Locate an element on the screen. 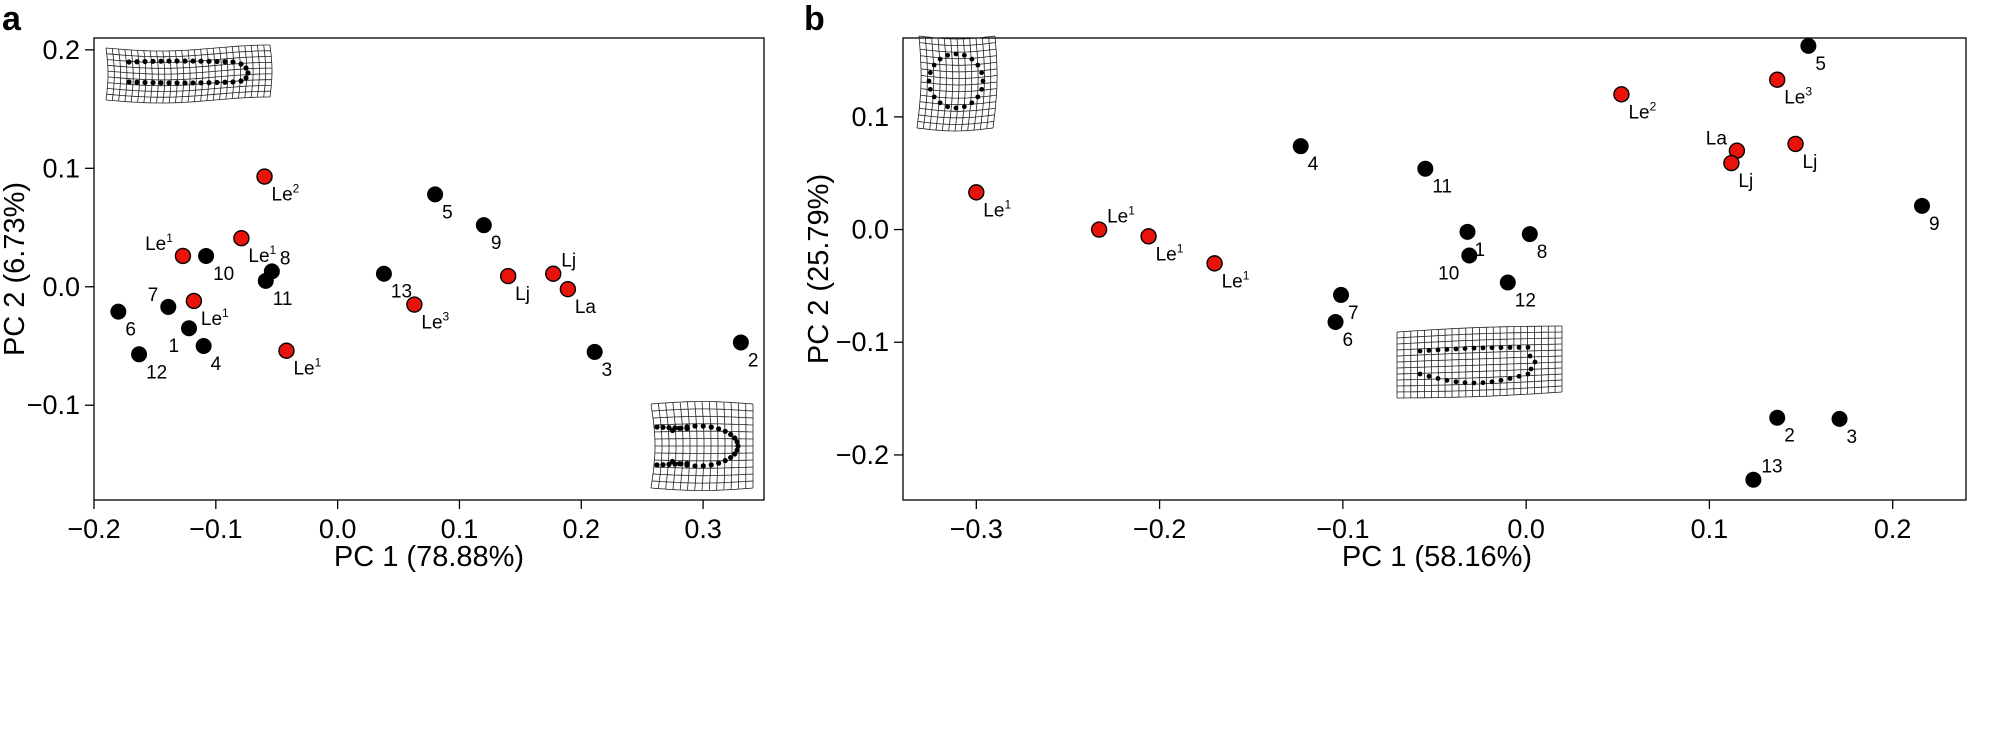 The width and height of the screenshot is (1989, 731). point-label: La is located at coordinates (586, 307).